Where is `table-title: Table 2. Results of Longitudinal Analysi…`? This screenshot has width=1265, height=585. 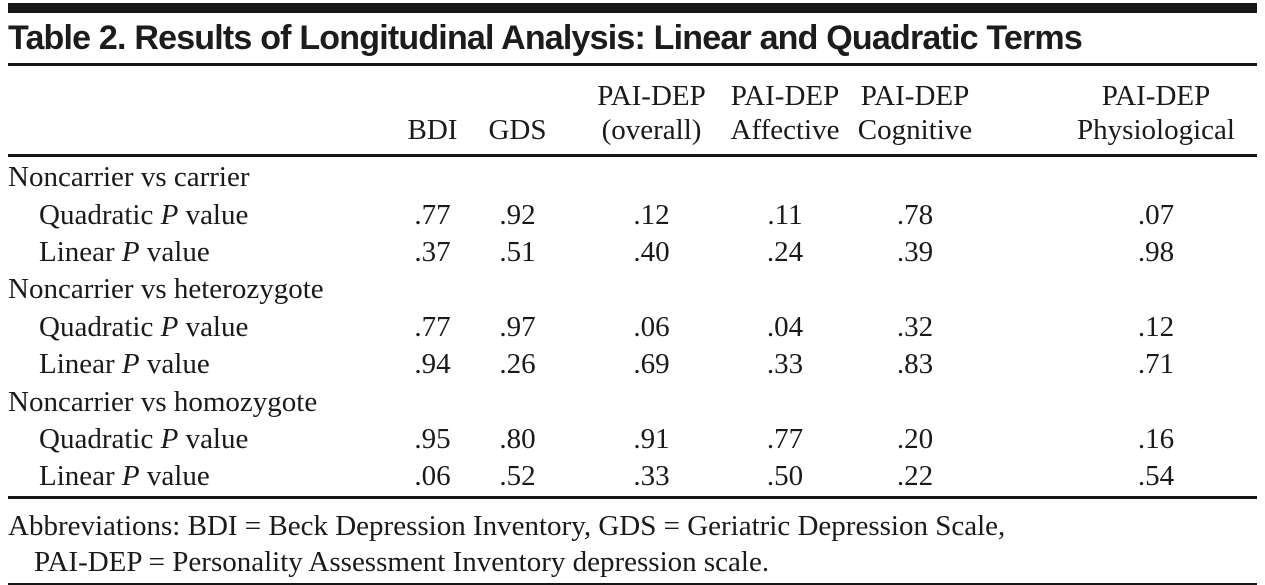
table-title: Table 2. Results of Longitudinal Analysi… is located at coordinates (545, 38).